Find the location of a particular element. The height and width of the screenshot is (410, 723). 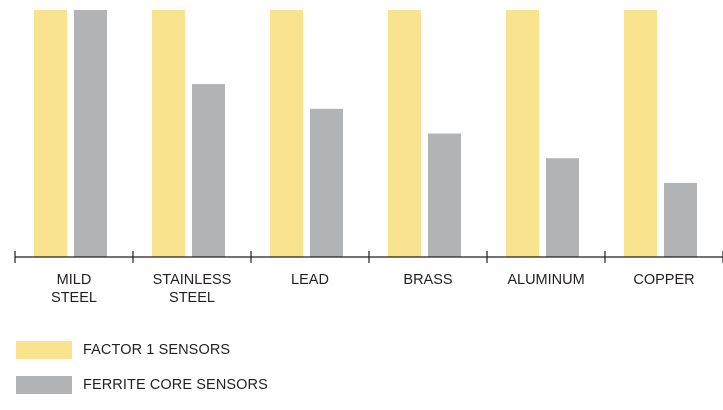

legend-swatch-factor1 is located at coordinates (44, 350).